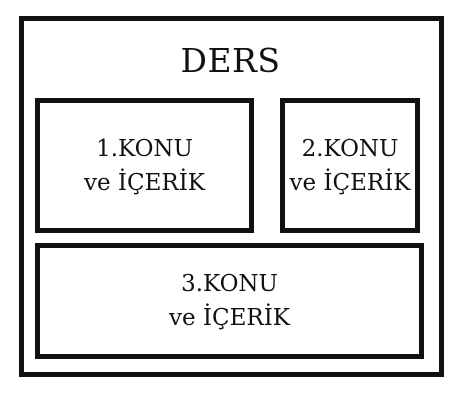 The image size is (461, 402). Describe the element at coordinates (350, 148) in the screenshot. I see `topic-2-label: 2.KONU` at that location.